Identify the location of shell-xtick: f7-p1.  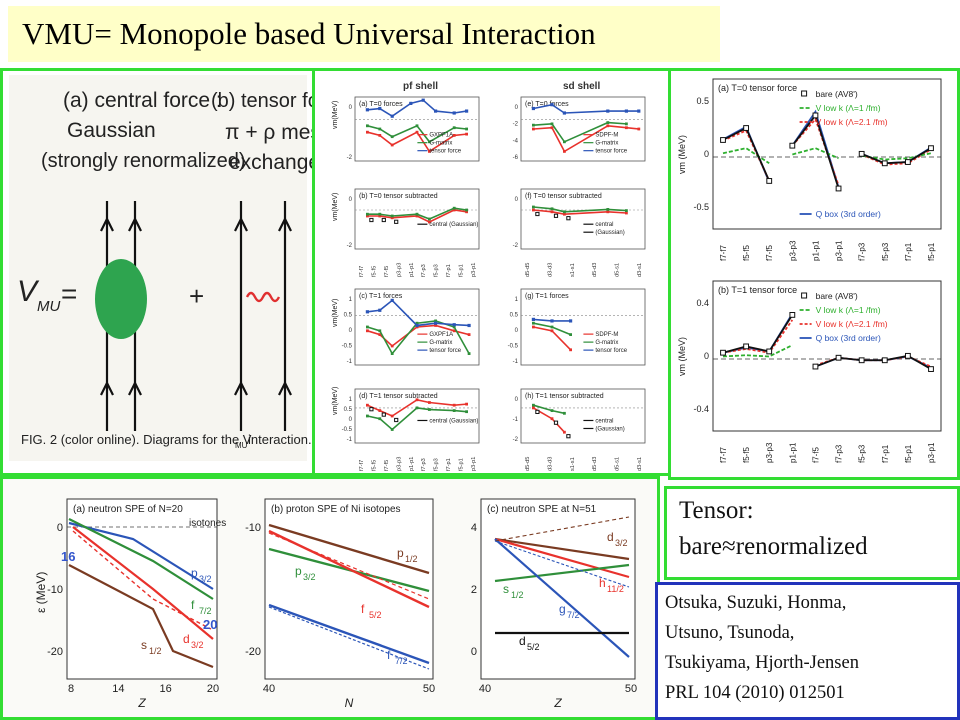
(449, 464).